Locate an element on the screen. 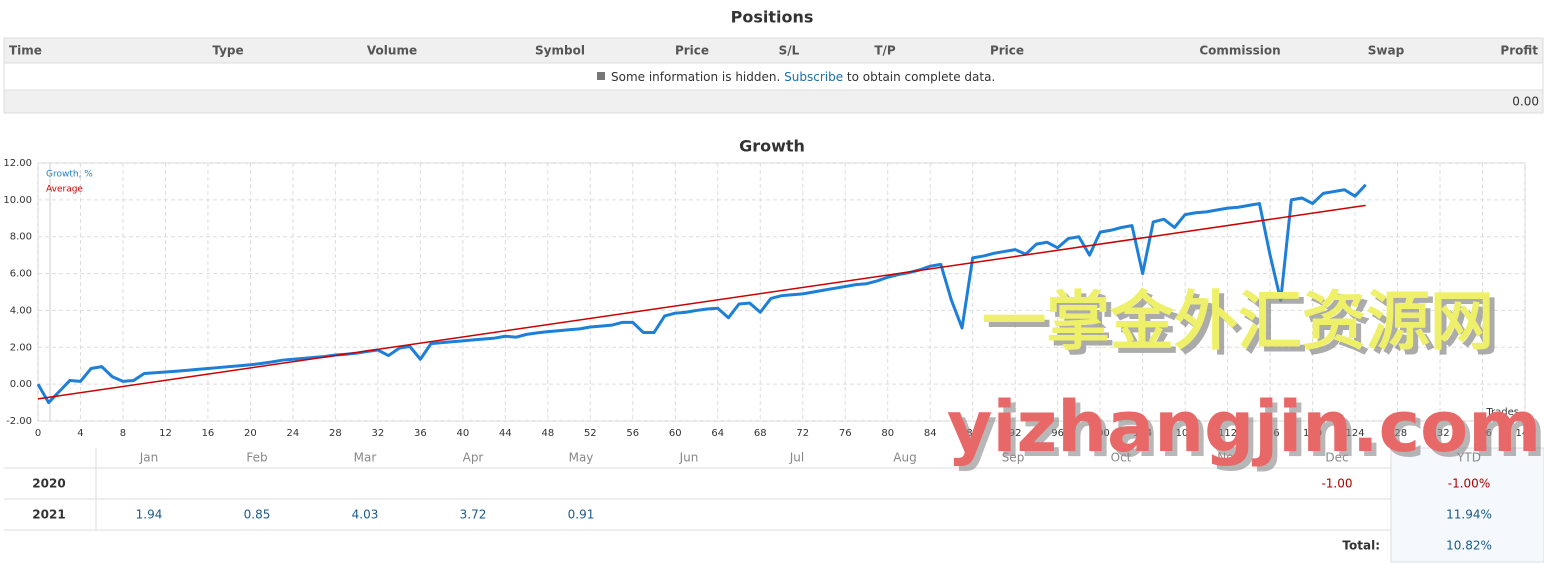 The width and height of the screenshot is (1544, 582). watermark: yizhangjin.com is located at coordinates (1244, 427).